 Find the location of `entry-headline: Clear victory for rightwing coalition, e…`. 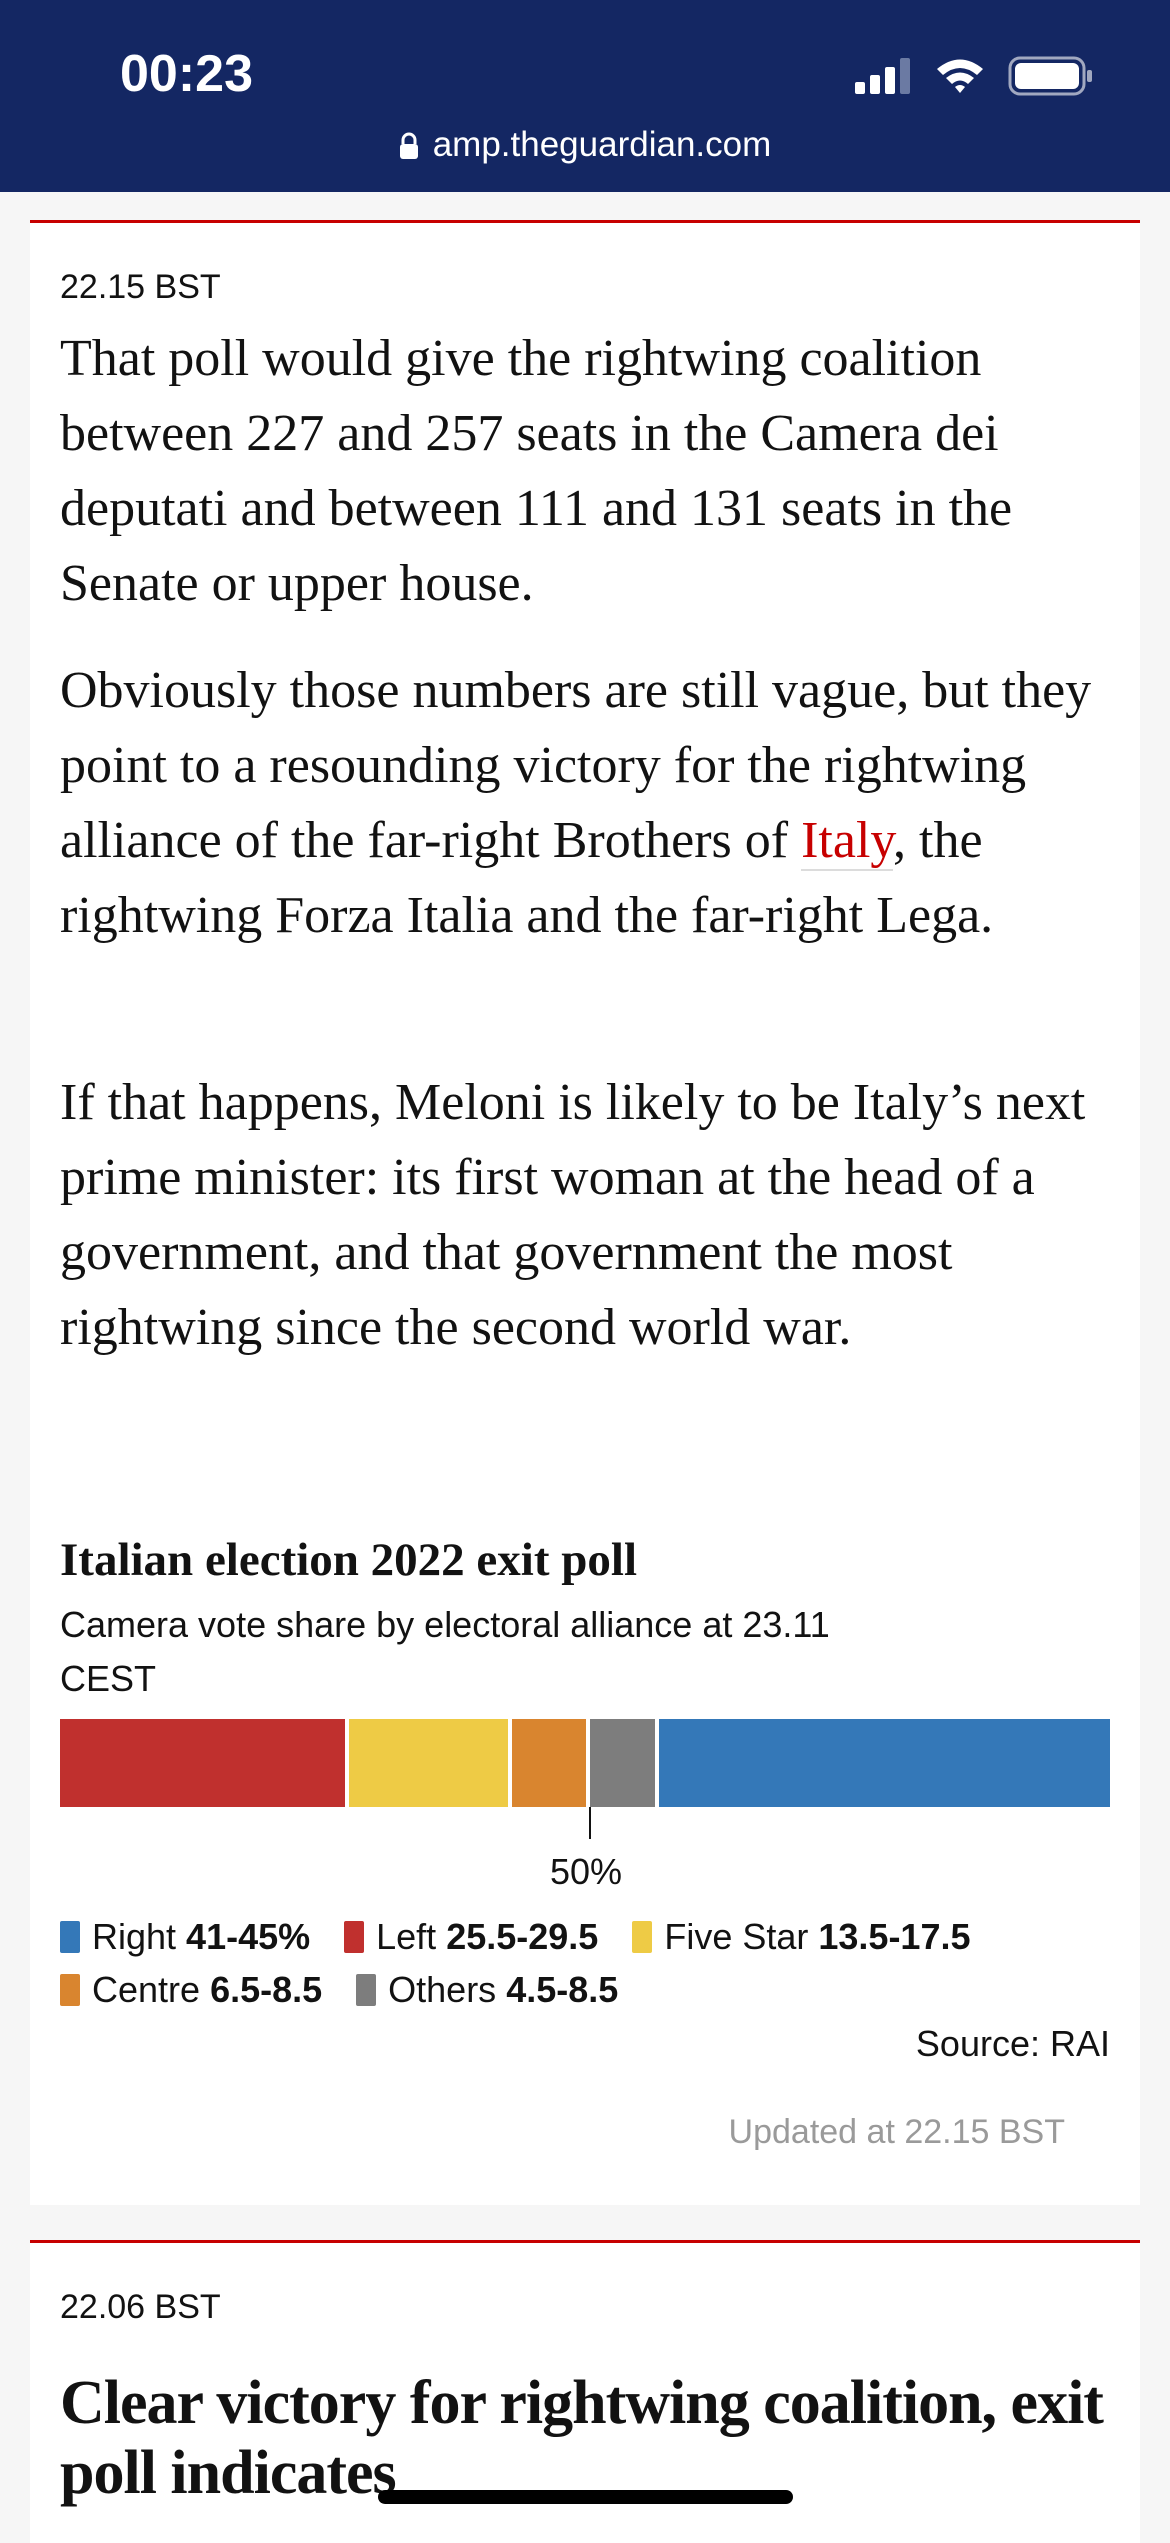

entry-headline: Clear victory for rightwing coalition, e… is located at coordinates (582, 2438).